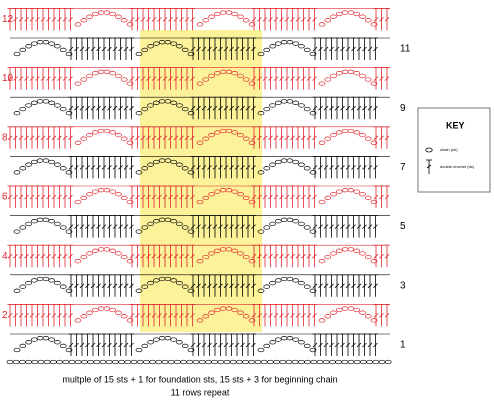 Image resolution: width=494 pixels, height=400 pixels. I want to click on key-item: double crochet (dc), so click(457, 166).